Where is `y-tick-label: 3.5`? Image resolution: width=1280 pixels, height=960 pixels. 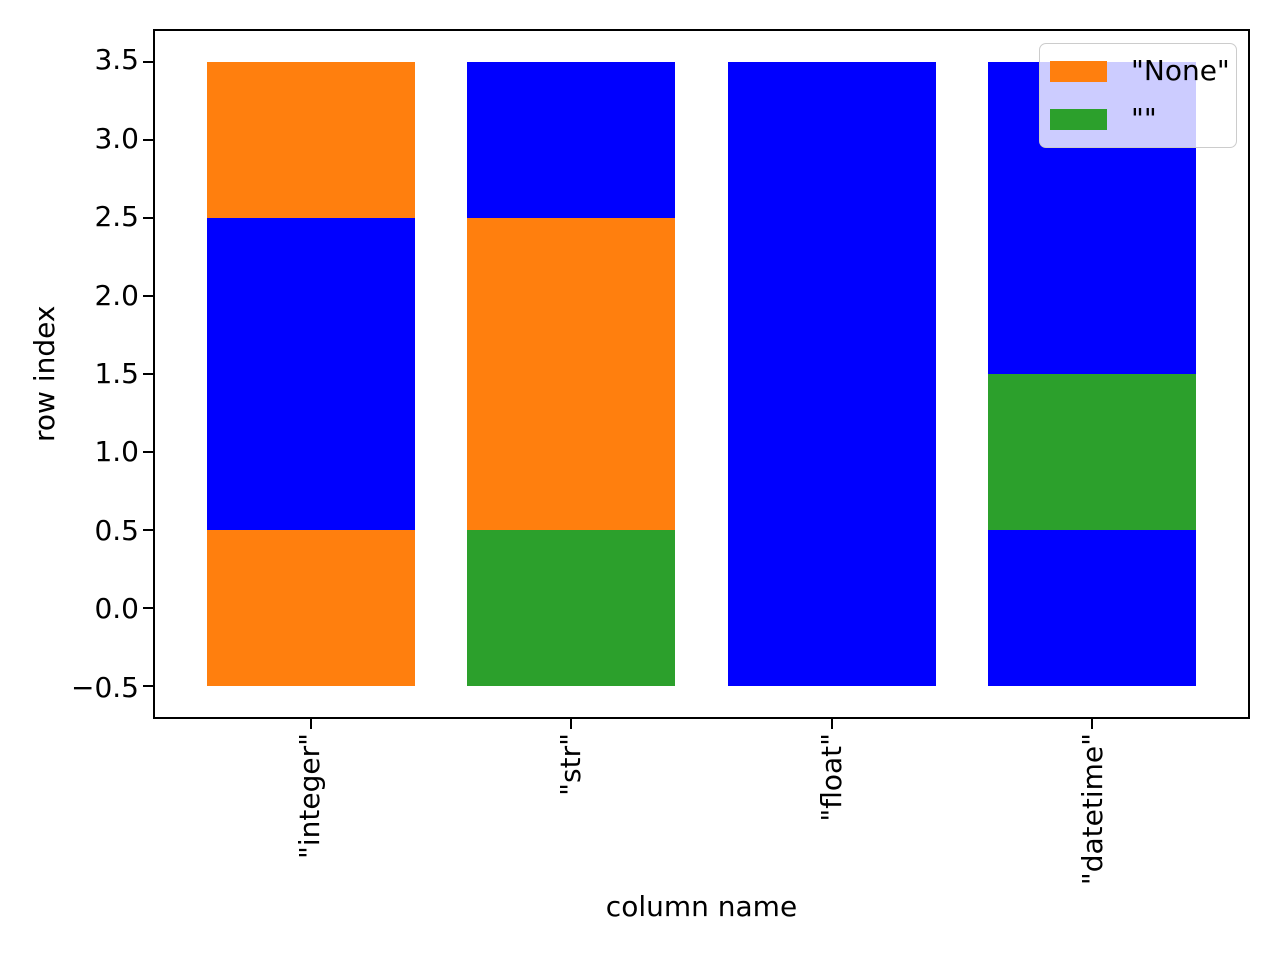
y-tick-label: 3.5 is located at coordinates (116, 60).